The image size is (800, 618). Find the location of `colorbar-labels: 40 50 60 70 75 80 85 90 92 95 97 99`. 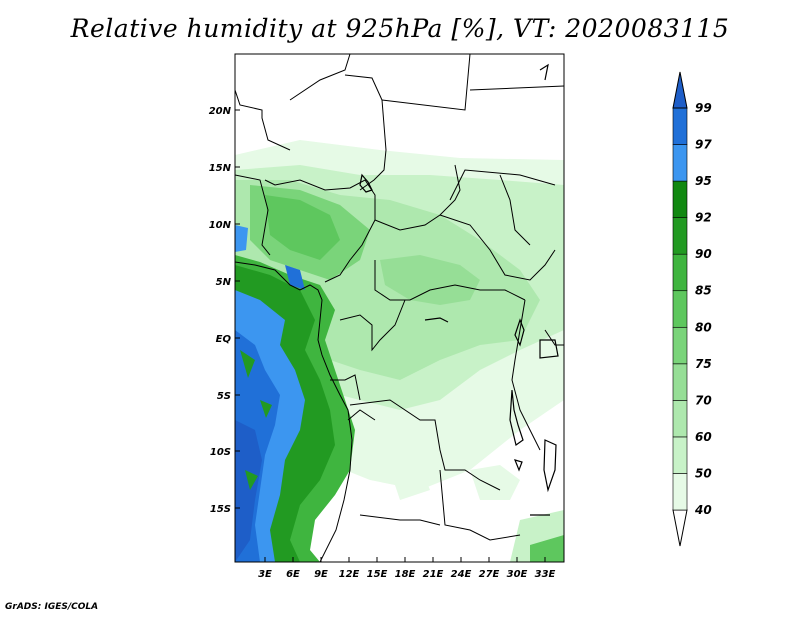

colorbar-labels: 40 50 60 70 75 80 85 90 92 95 97 99 is located at coordinates (703, 309).